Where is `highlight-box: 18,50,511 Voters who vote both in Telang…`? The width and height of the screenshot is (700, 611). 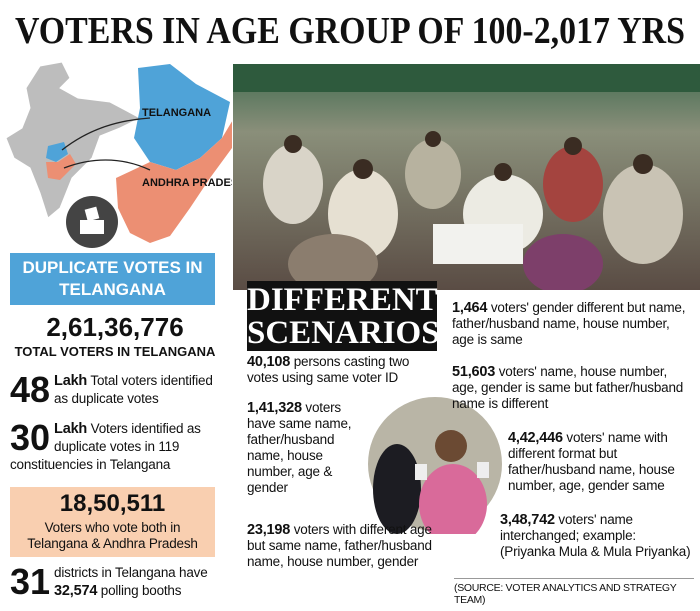 highlight-box: 18,50,511 Voters who vote both in Telang… is located at coordinates (112, 522).